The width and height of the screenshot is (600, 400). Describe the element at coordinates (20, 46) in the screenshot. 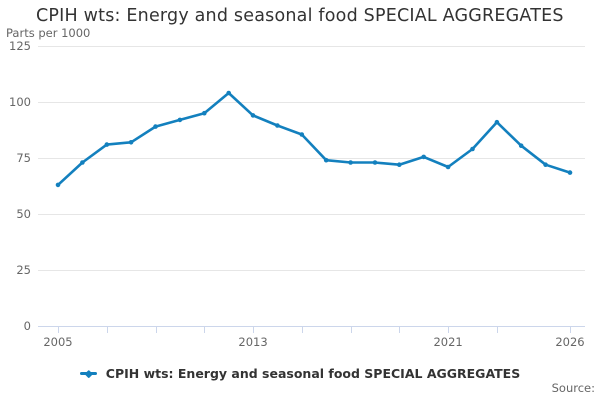

I see `y-tick-label: 125` at that location.